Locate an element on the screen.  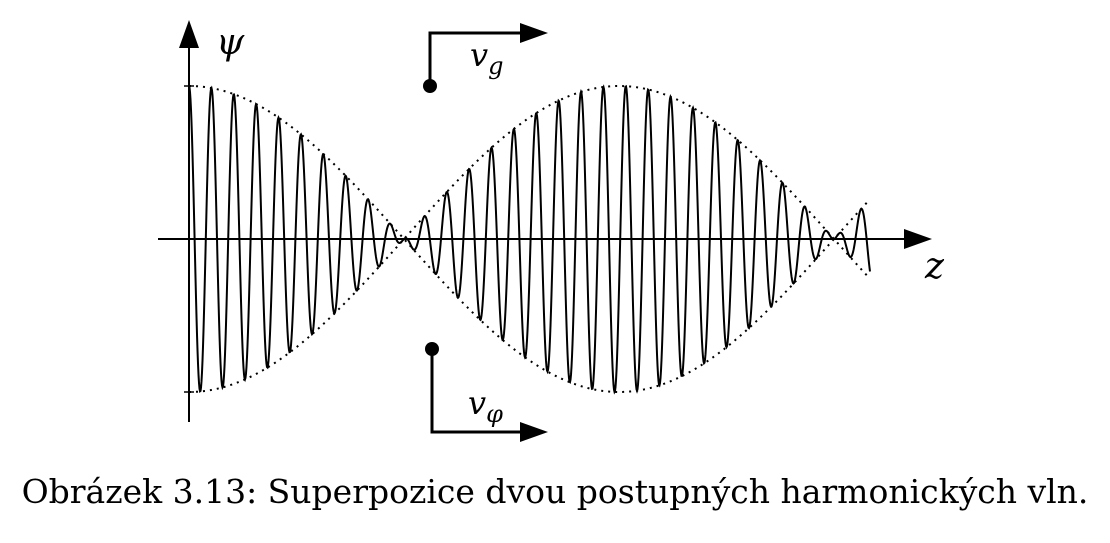
group-velocity-arrow is located at coordinates (479, 58).